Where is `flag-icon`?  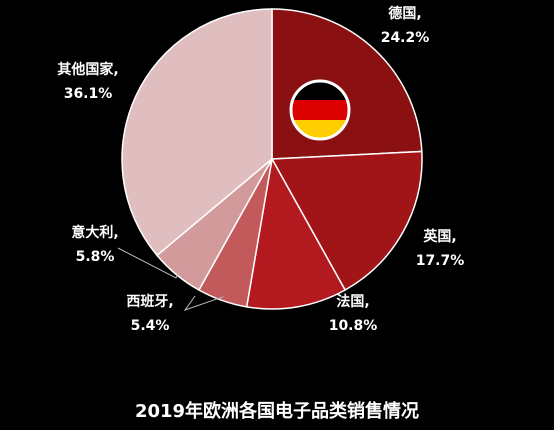 flag-icon is located at coordinates (320, 110).